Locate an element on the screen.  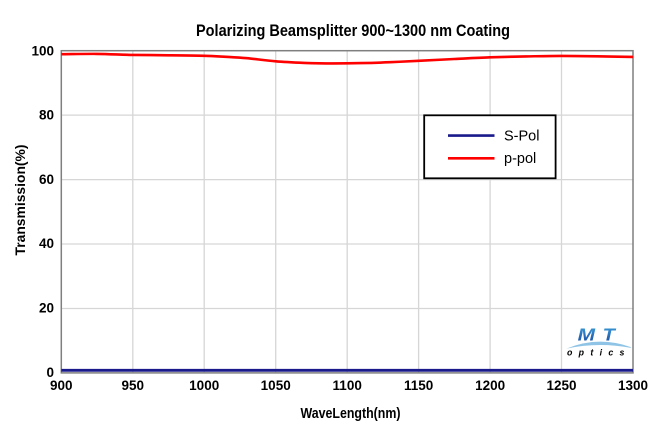
svg-text: 1150 is located at coordinates (418, 385).